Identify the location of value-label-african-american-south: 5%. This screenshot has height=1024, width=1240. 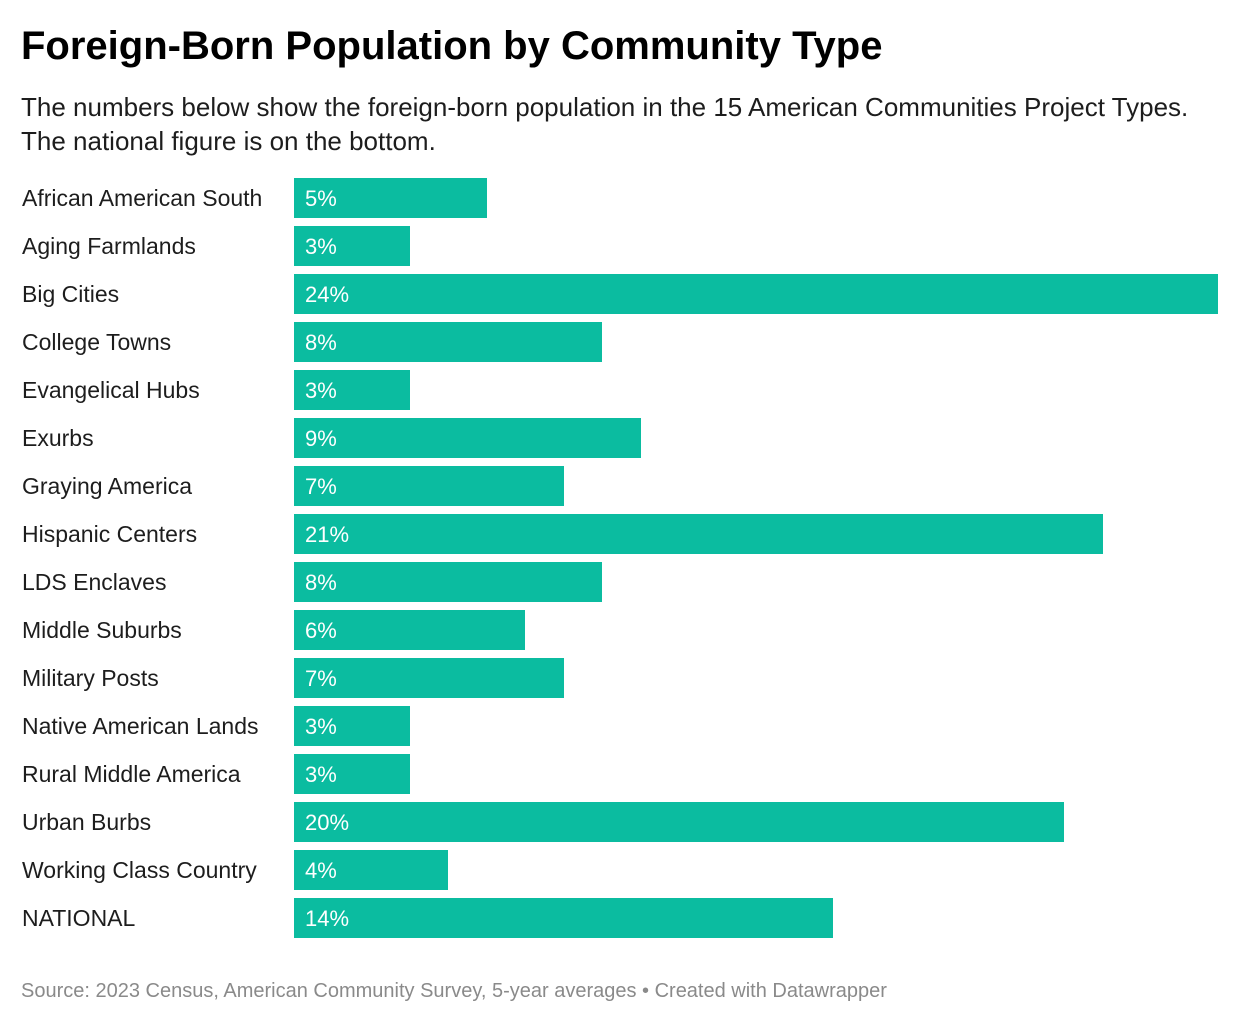
(321, 198).